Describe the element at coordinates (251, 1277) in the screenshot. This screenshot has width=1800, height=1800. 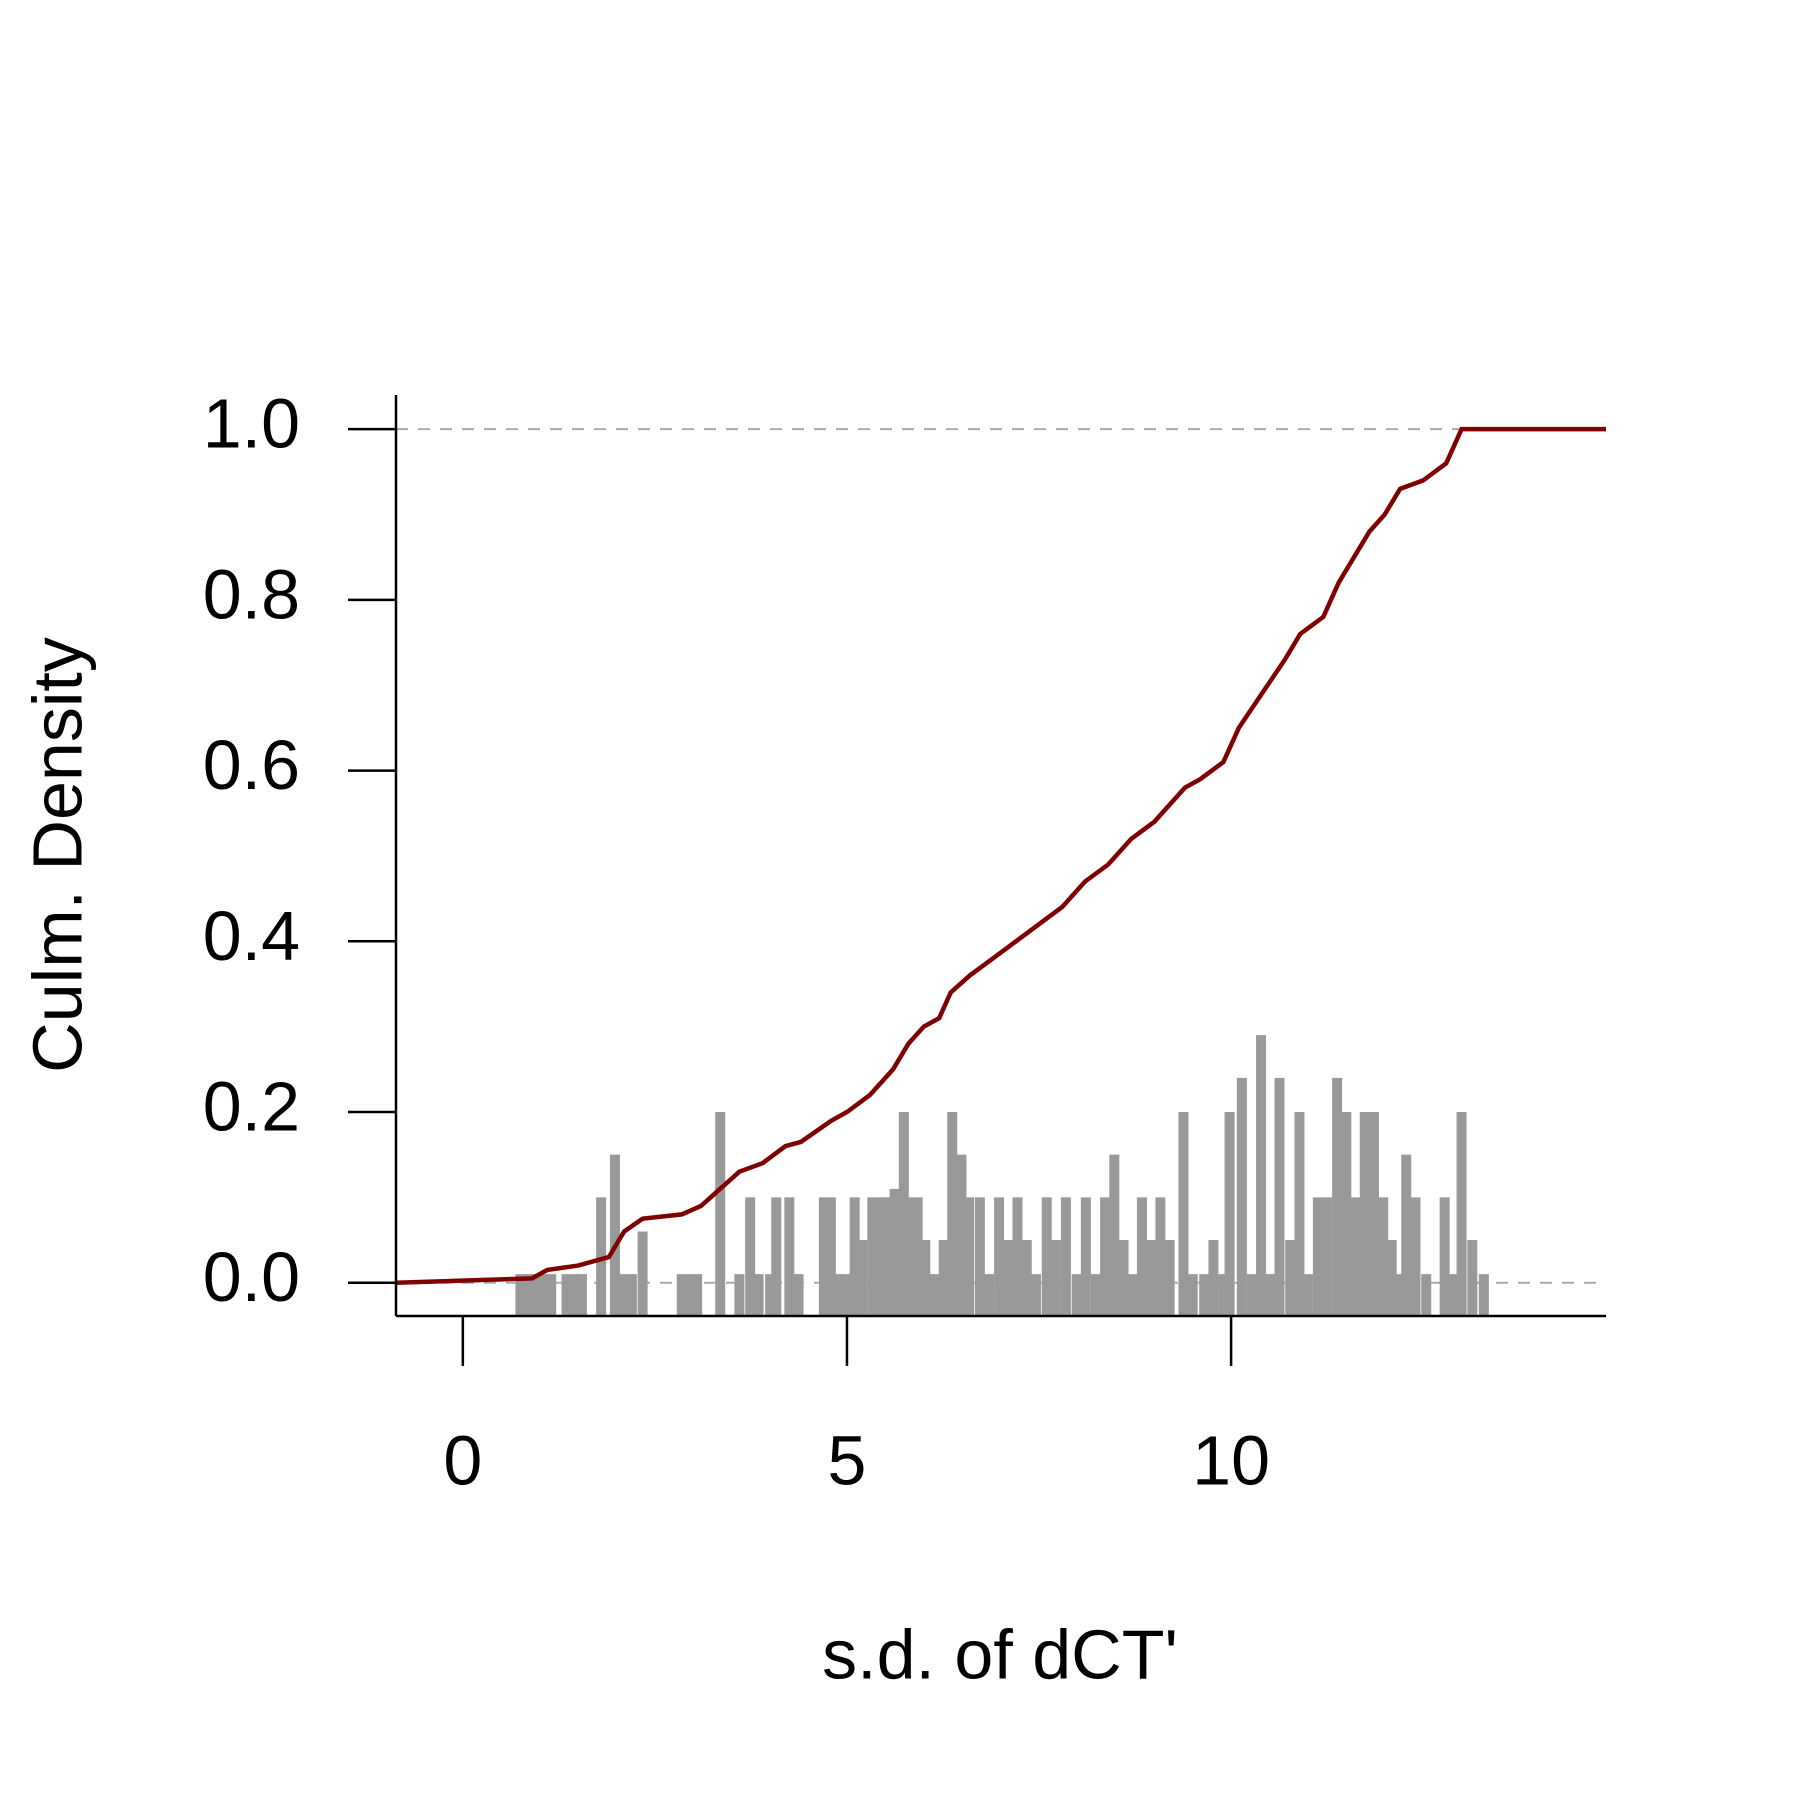
I see `y-tick-label: 0.0` at that location.